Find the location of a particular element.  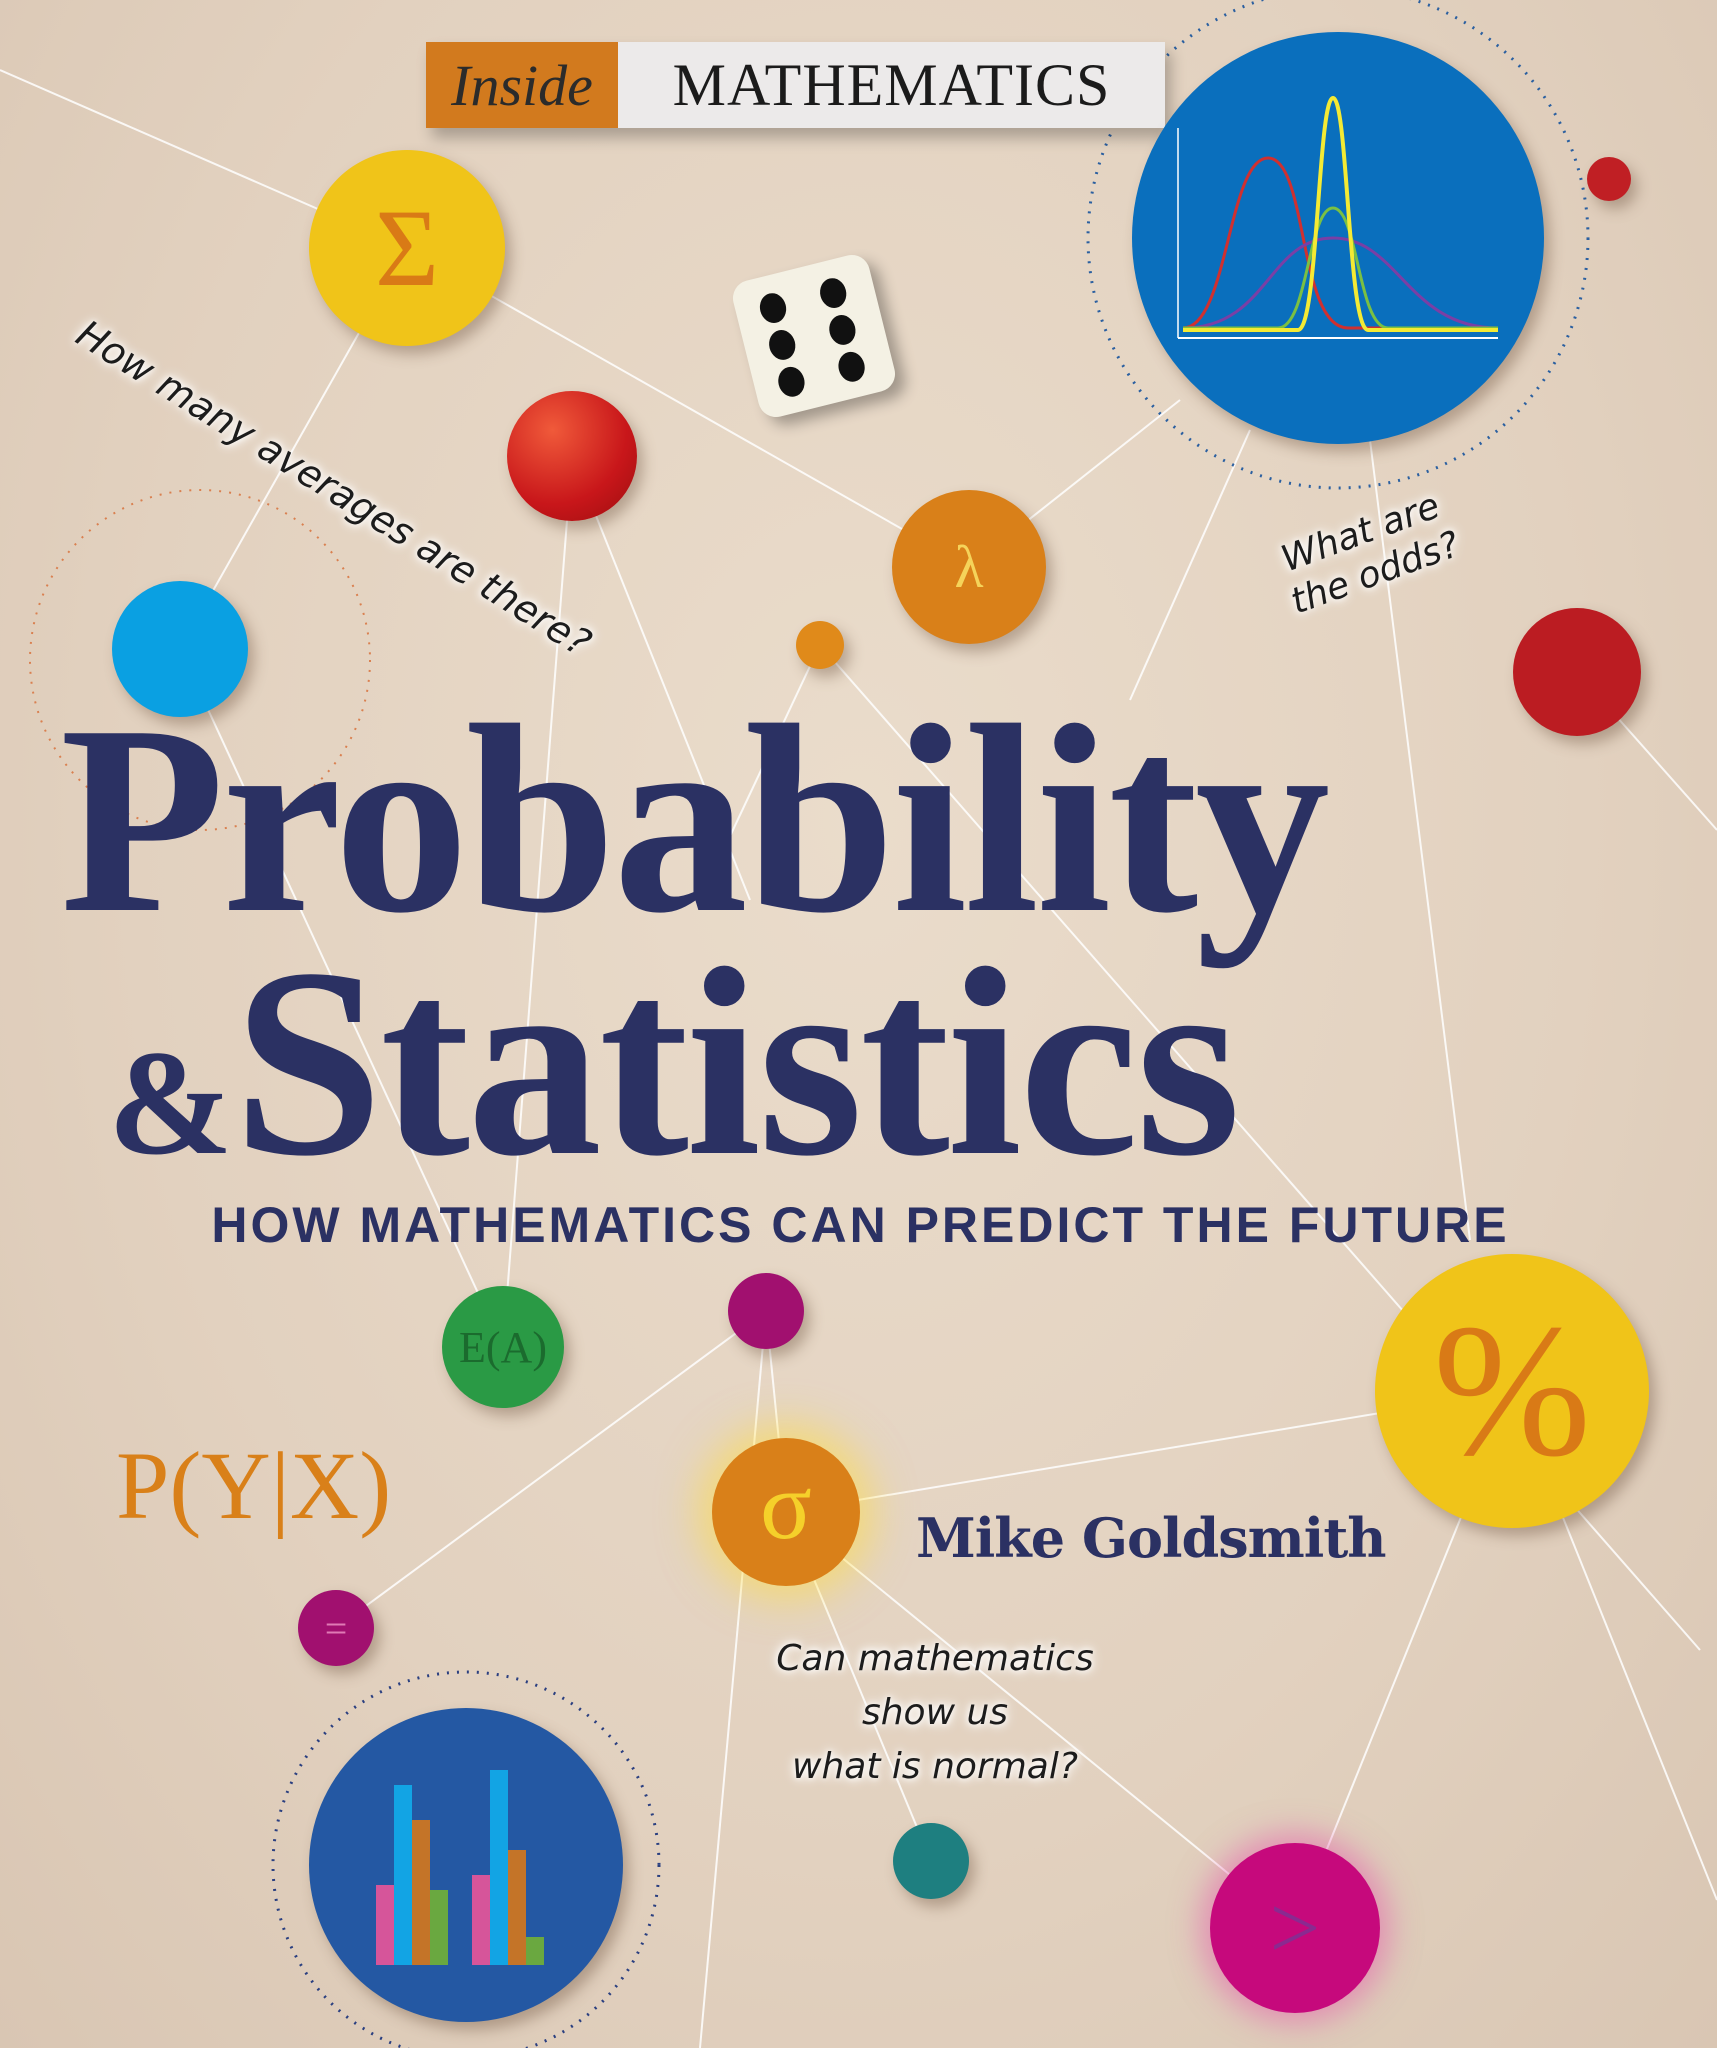

magenta-dot is located at coordinates (766, 1311).